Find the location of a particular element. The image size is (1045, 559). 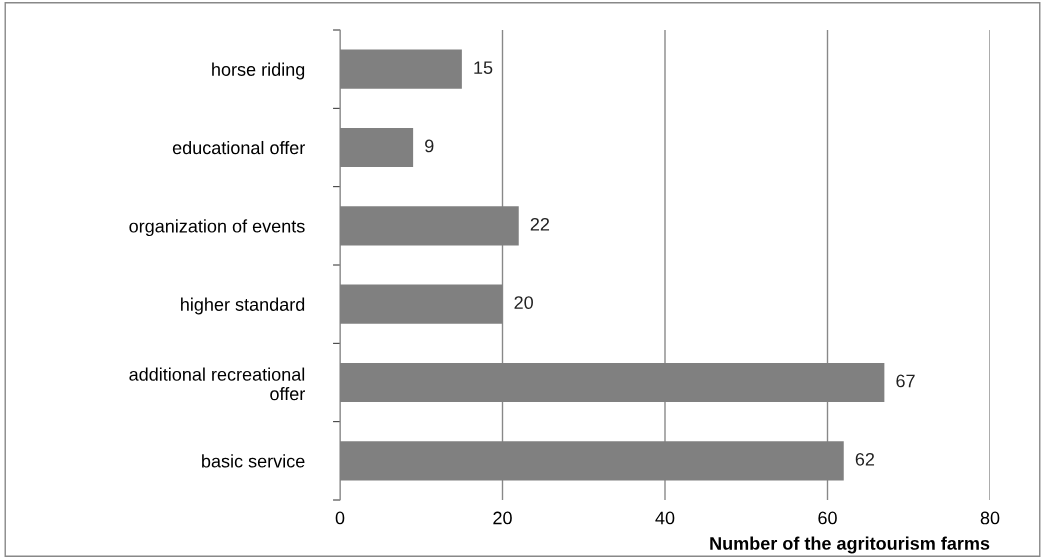

y-tick-label: higher standard is located at coordinates (243, 306).